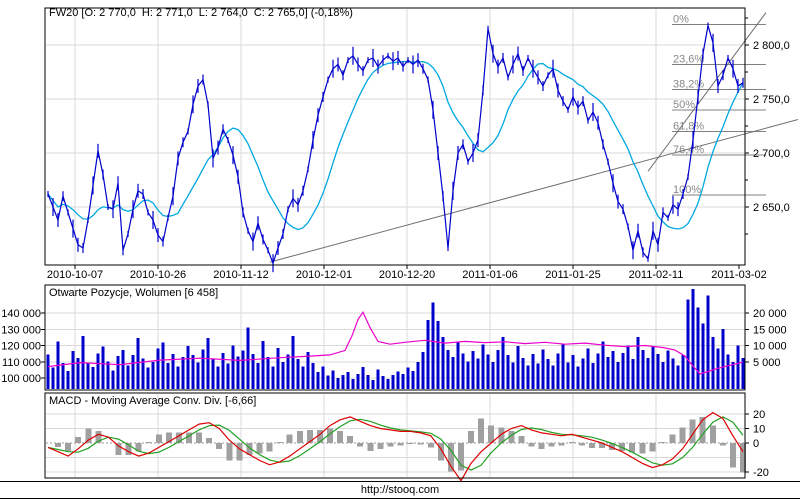 The image size is (800, 500). I want to click on svg-text: 0, so click(756, 444).